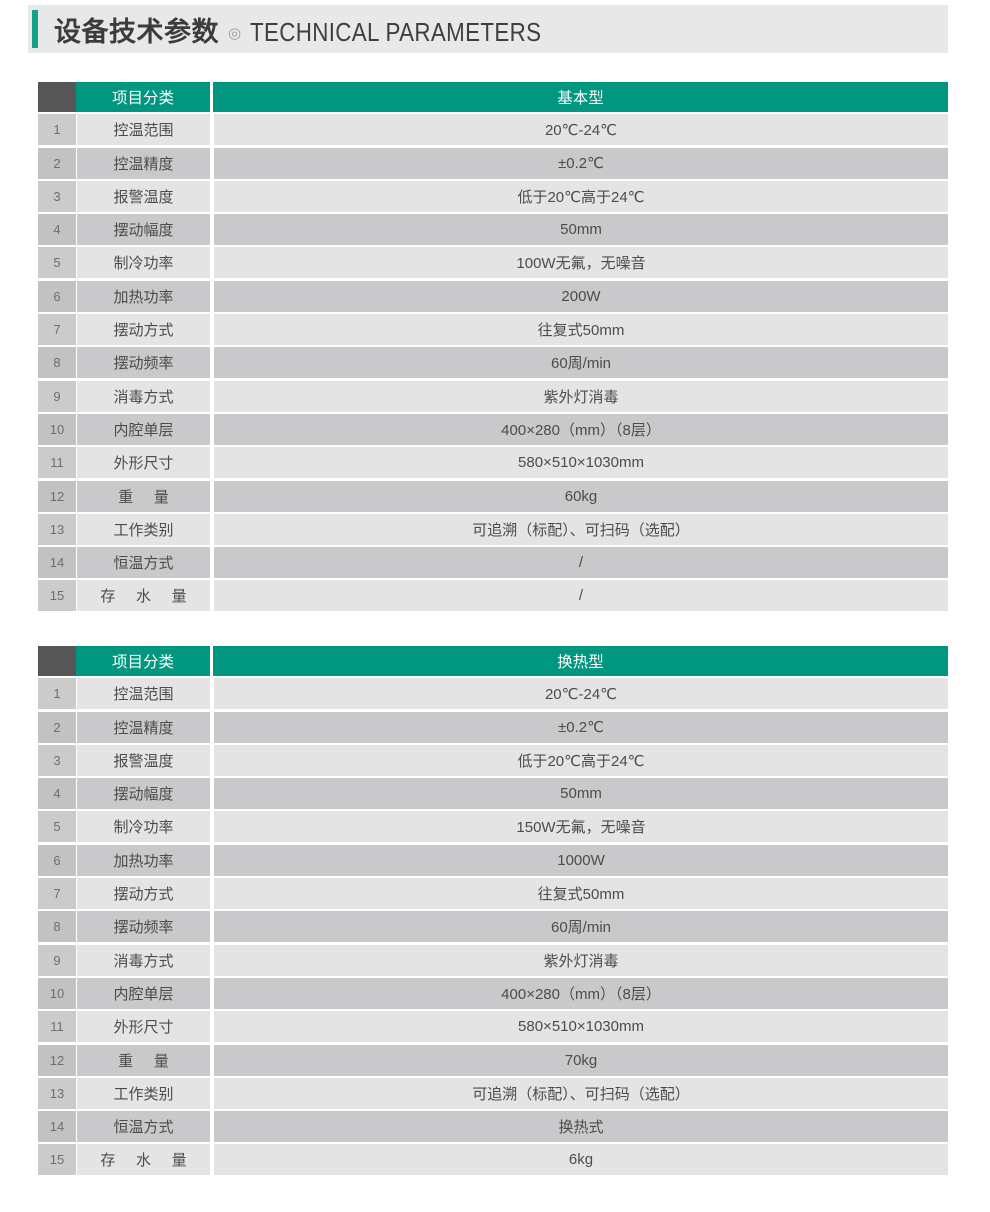 This screenshot has height=1212, width=990. I want to click on table-row: 14 恒温方式 换热式, so click(493, 1127).